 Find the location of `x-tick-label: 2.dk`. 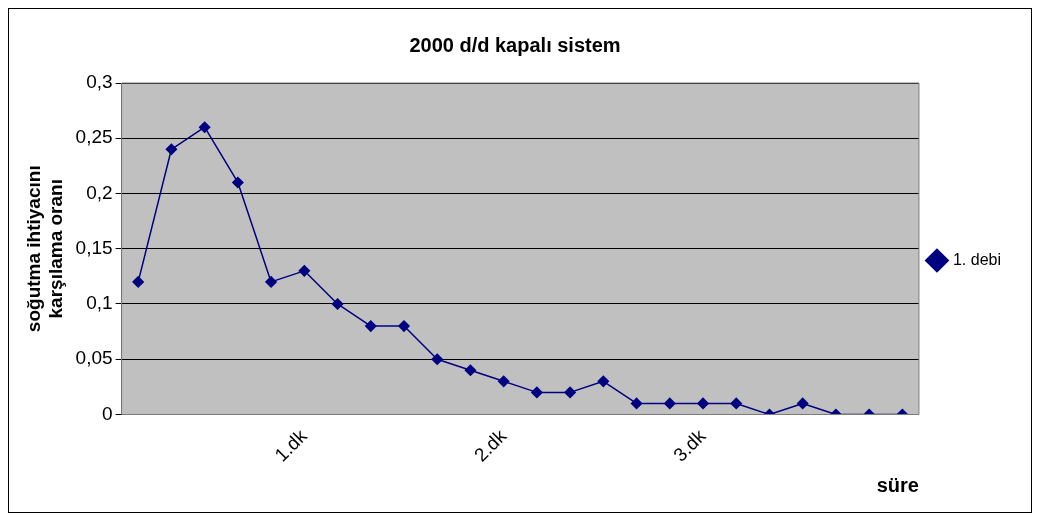

x-tick-label: 2.dk is located at coordinates (490, 445).